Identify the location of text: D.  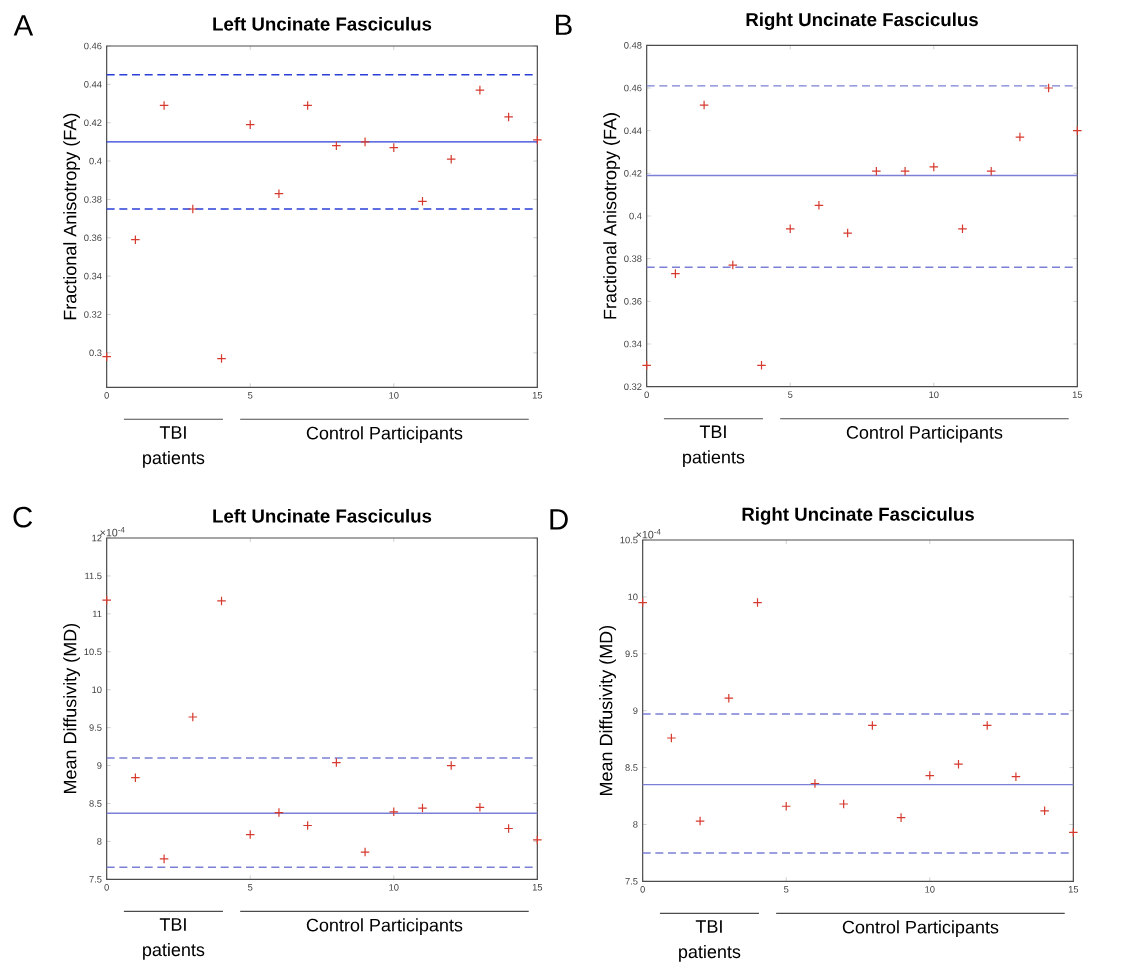
(559, 519).